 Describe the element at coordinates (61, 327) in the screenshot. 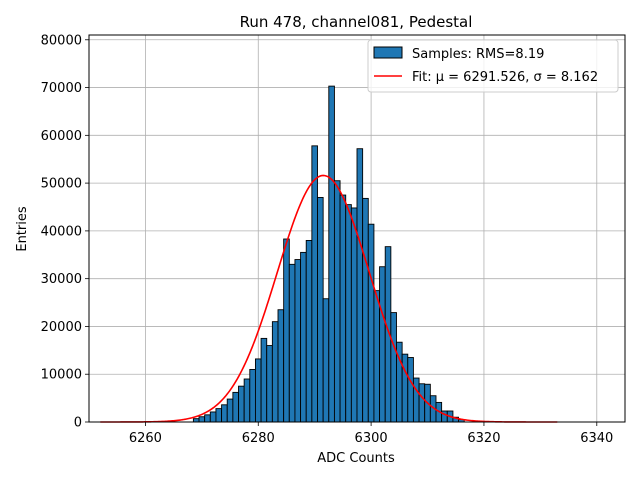

I see `y-tick-label: 20000` at that location.